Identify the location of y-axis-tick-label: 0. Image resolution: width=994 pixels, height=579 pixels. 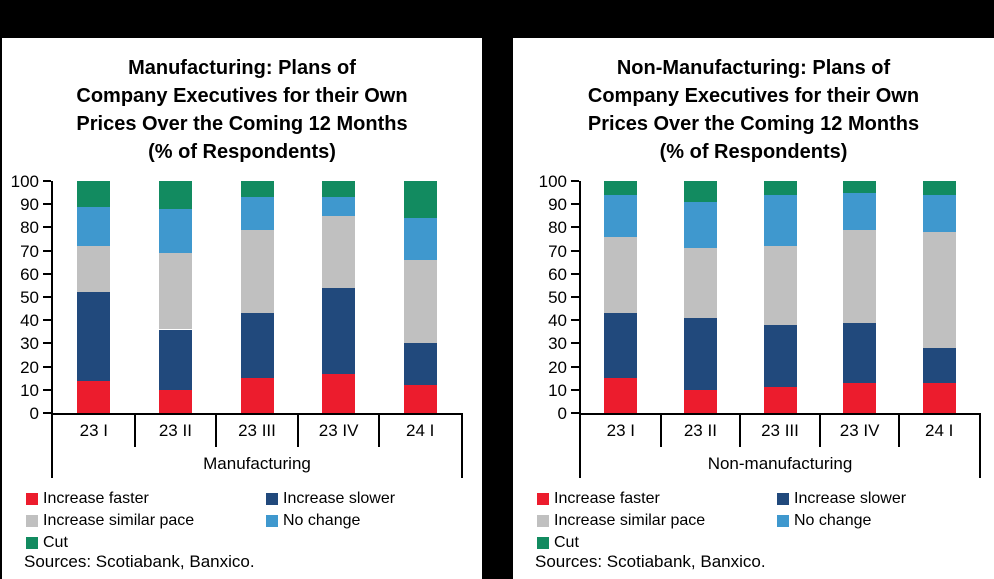
(34, 413).